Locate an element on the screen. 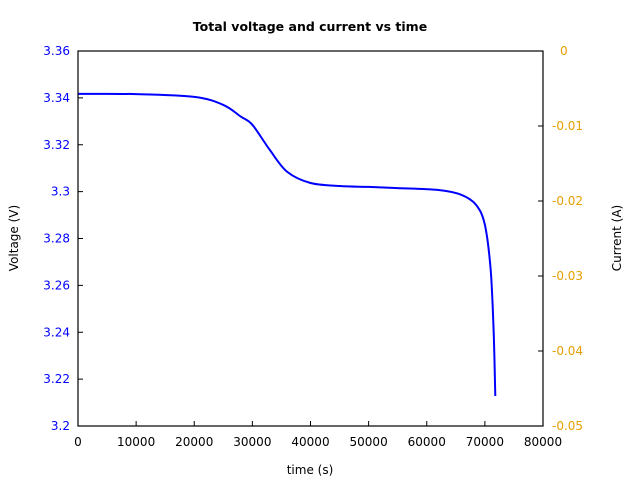 This screenshot has width=640, height=480. y-tick-label: 3.3 is located at coordinates (60, 192).